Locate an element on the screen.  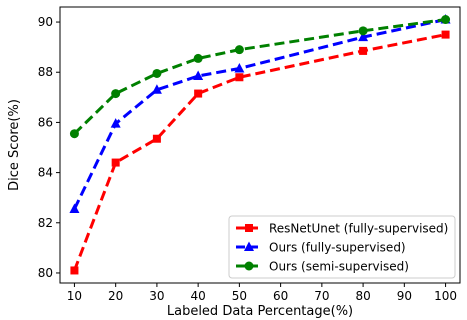
legend-item: Ours (semi-supervised) is located at coordinates (322, 267).